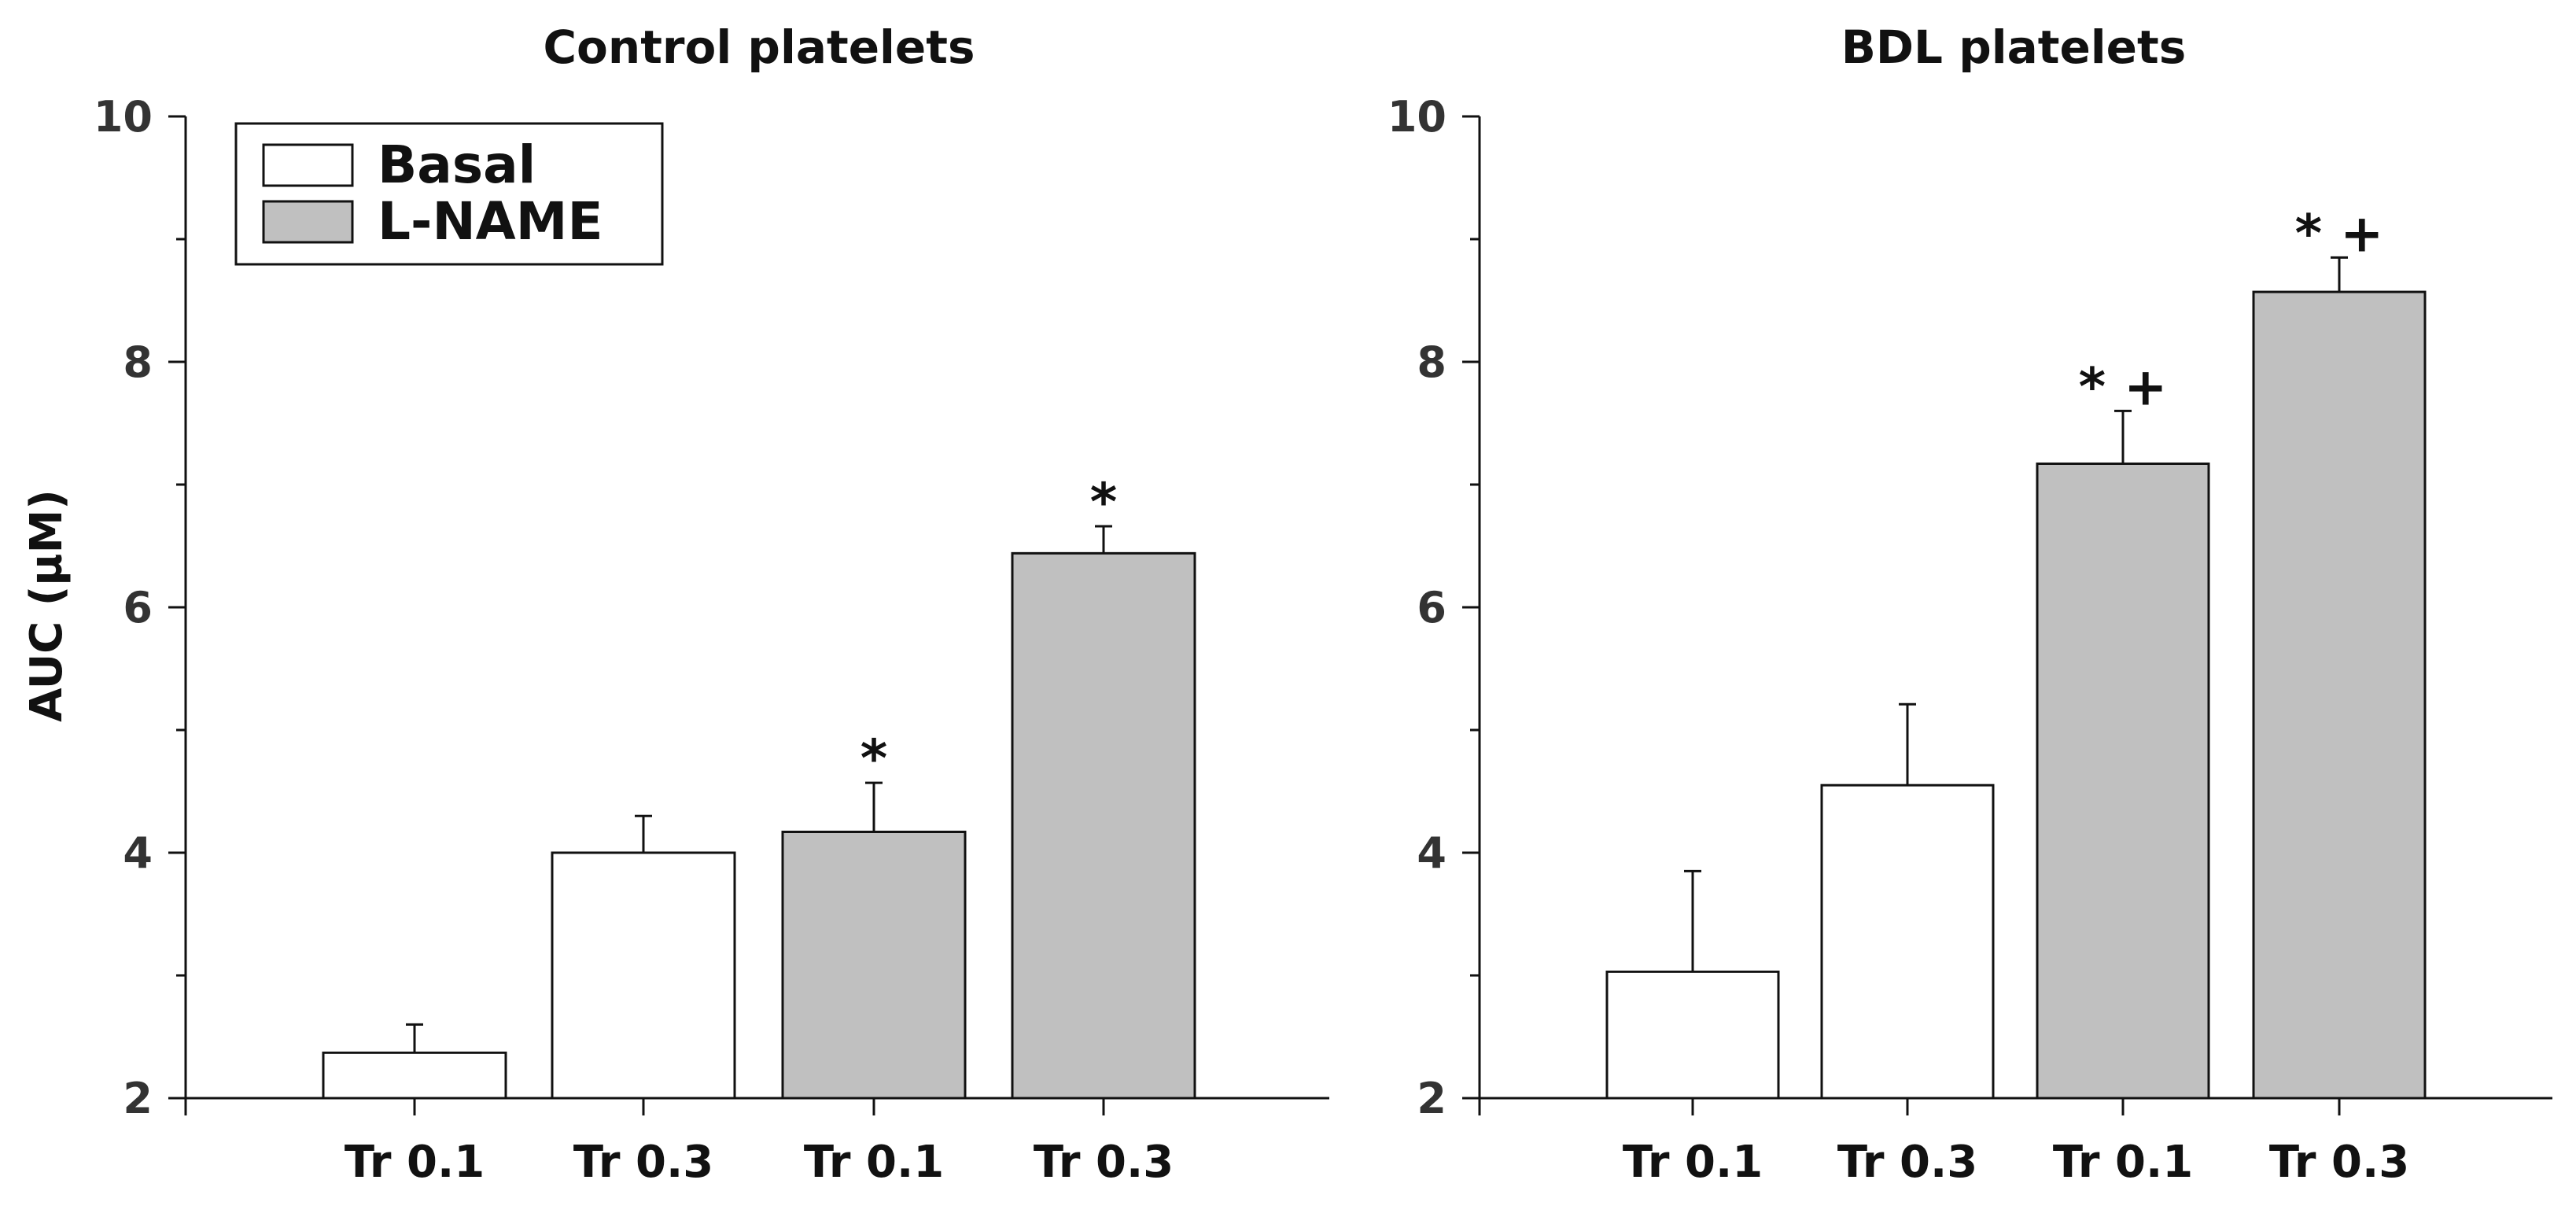 The image size is (2576, 1213). What do you see at coordinates (308, 222) in the screenshot?
I see `legend-swatch-lname` at bounding box center [308, 222].